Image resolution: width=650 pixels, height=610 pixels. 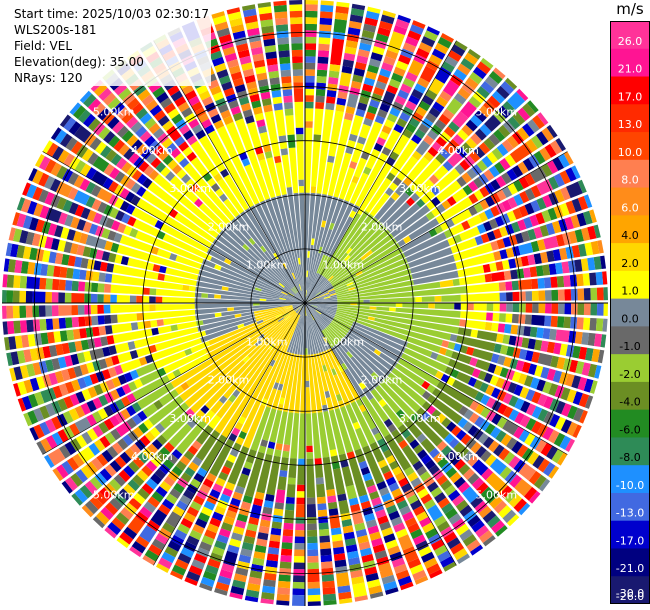 What do you see at coordinates (630, 9) in the screenshot?
I see `colorbar-unit: m/s` at bounding box center [630, 9].